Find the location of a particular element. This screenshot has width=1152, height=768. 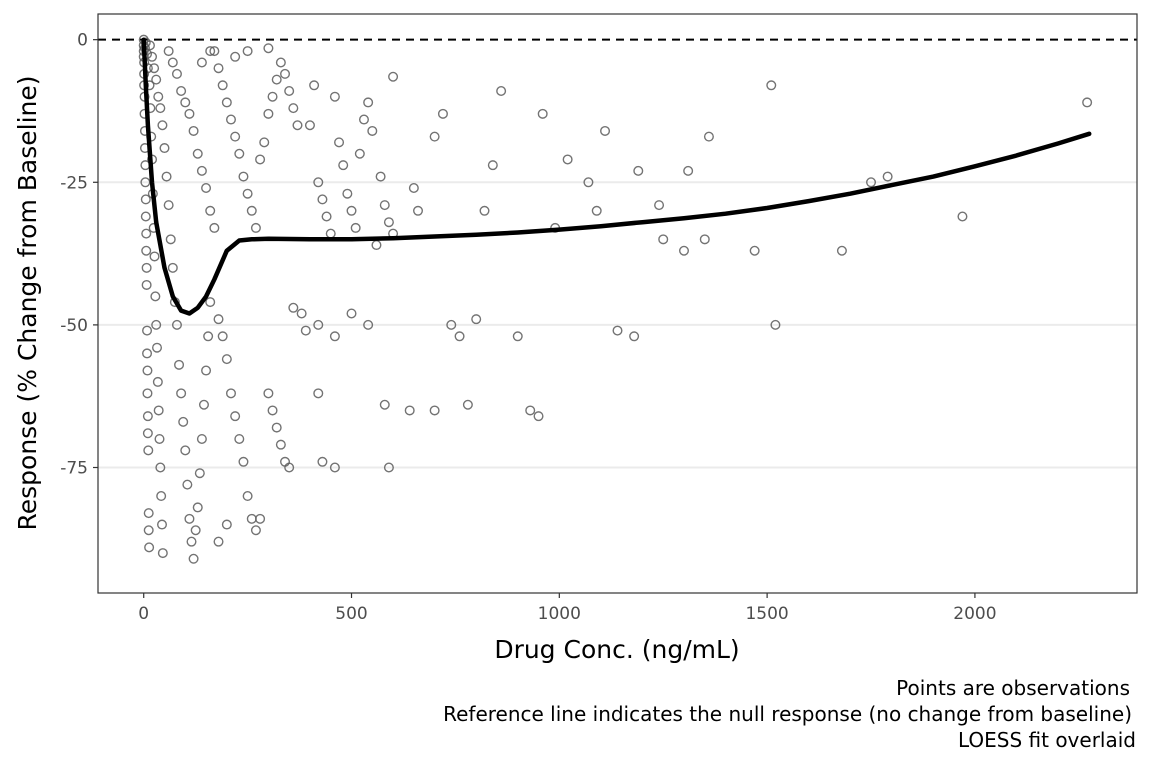

caption-line-1: Points are observations is located at coordinates (1013, 688).